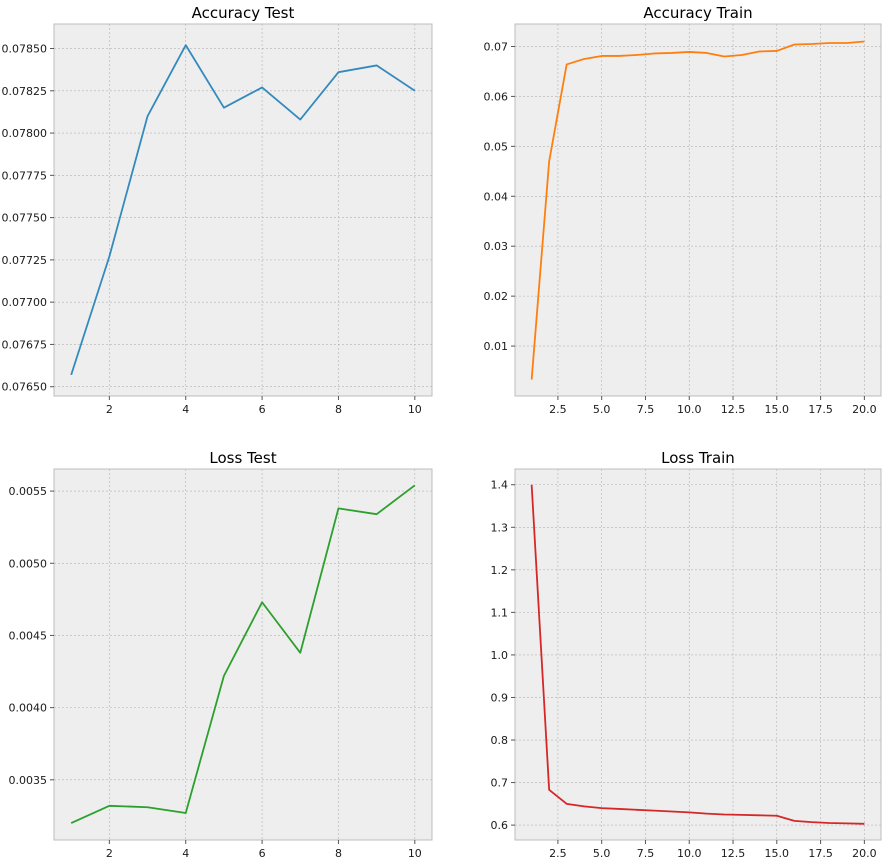 The image size is (896, 865). What do you see at coordinates (500, 783) in the screenshot?
I see `y-tick-label: 0.7` at bounding box center [500, 783].